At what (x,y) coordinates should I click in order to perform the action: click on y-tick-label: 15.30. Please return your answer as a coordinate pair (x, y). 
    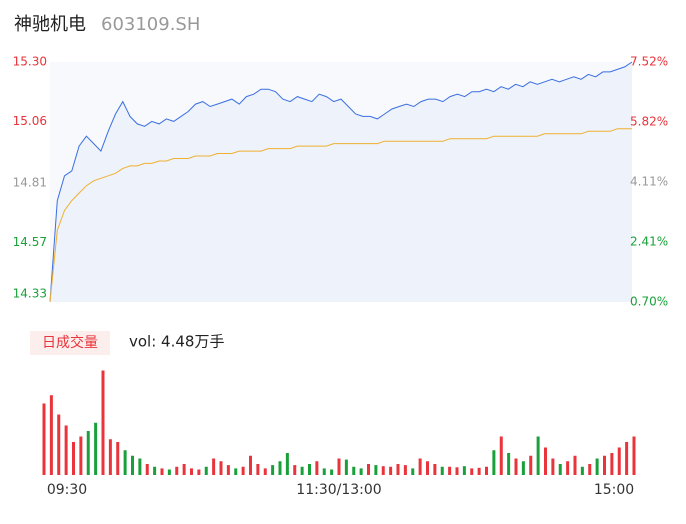
    Looking at the image, I should click on (30, 62).